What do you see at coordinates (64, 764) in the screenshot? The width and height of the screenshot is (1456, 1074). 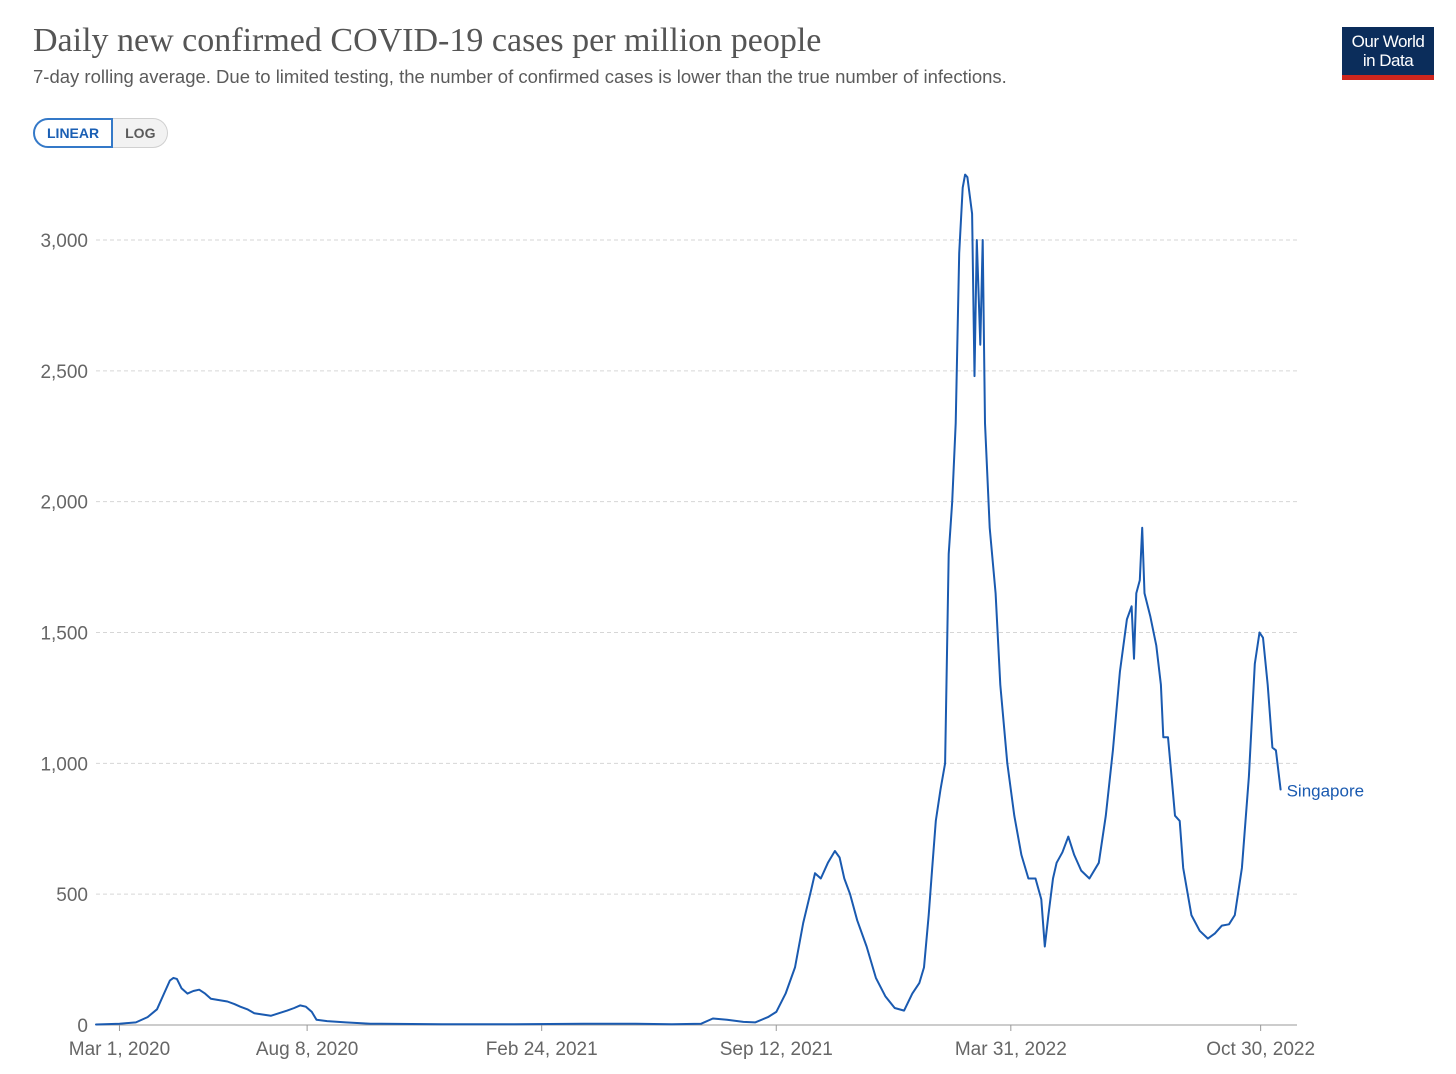 I see `y-tick-label: 1,000` at bounding box center [64, 764].